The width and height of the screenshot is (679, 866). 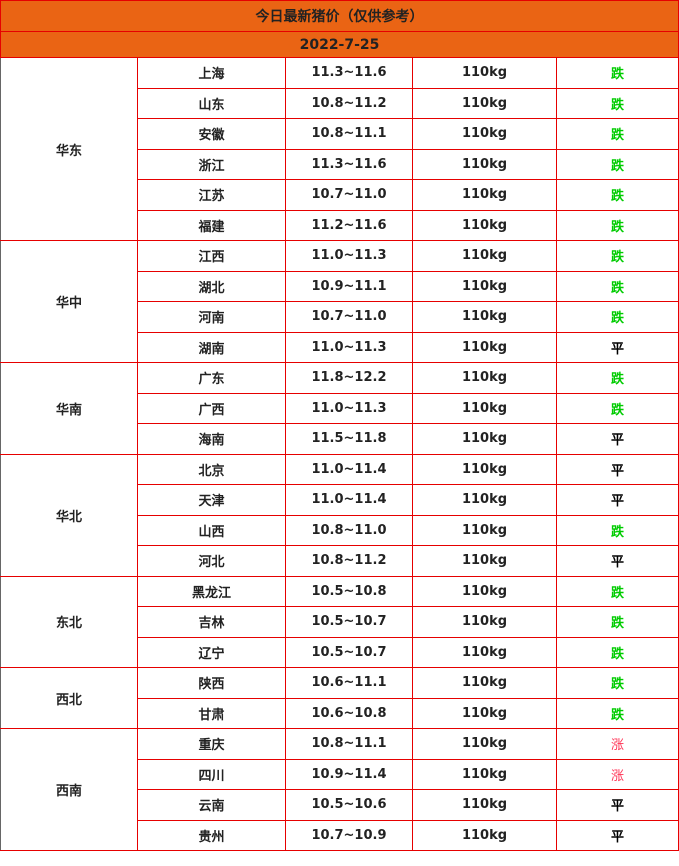 I want to click on region-cell: 华东, so click(x=69, y=149).